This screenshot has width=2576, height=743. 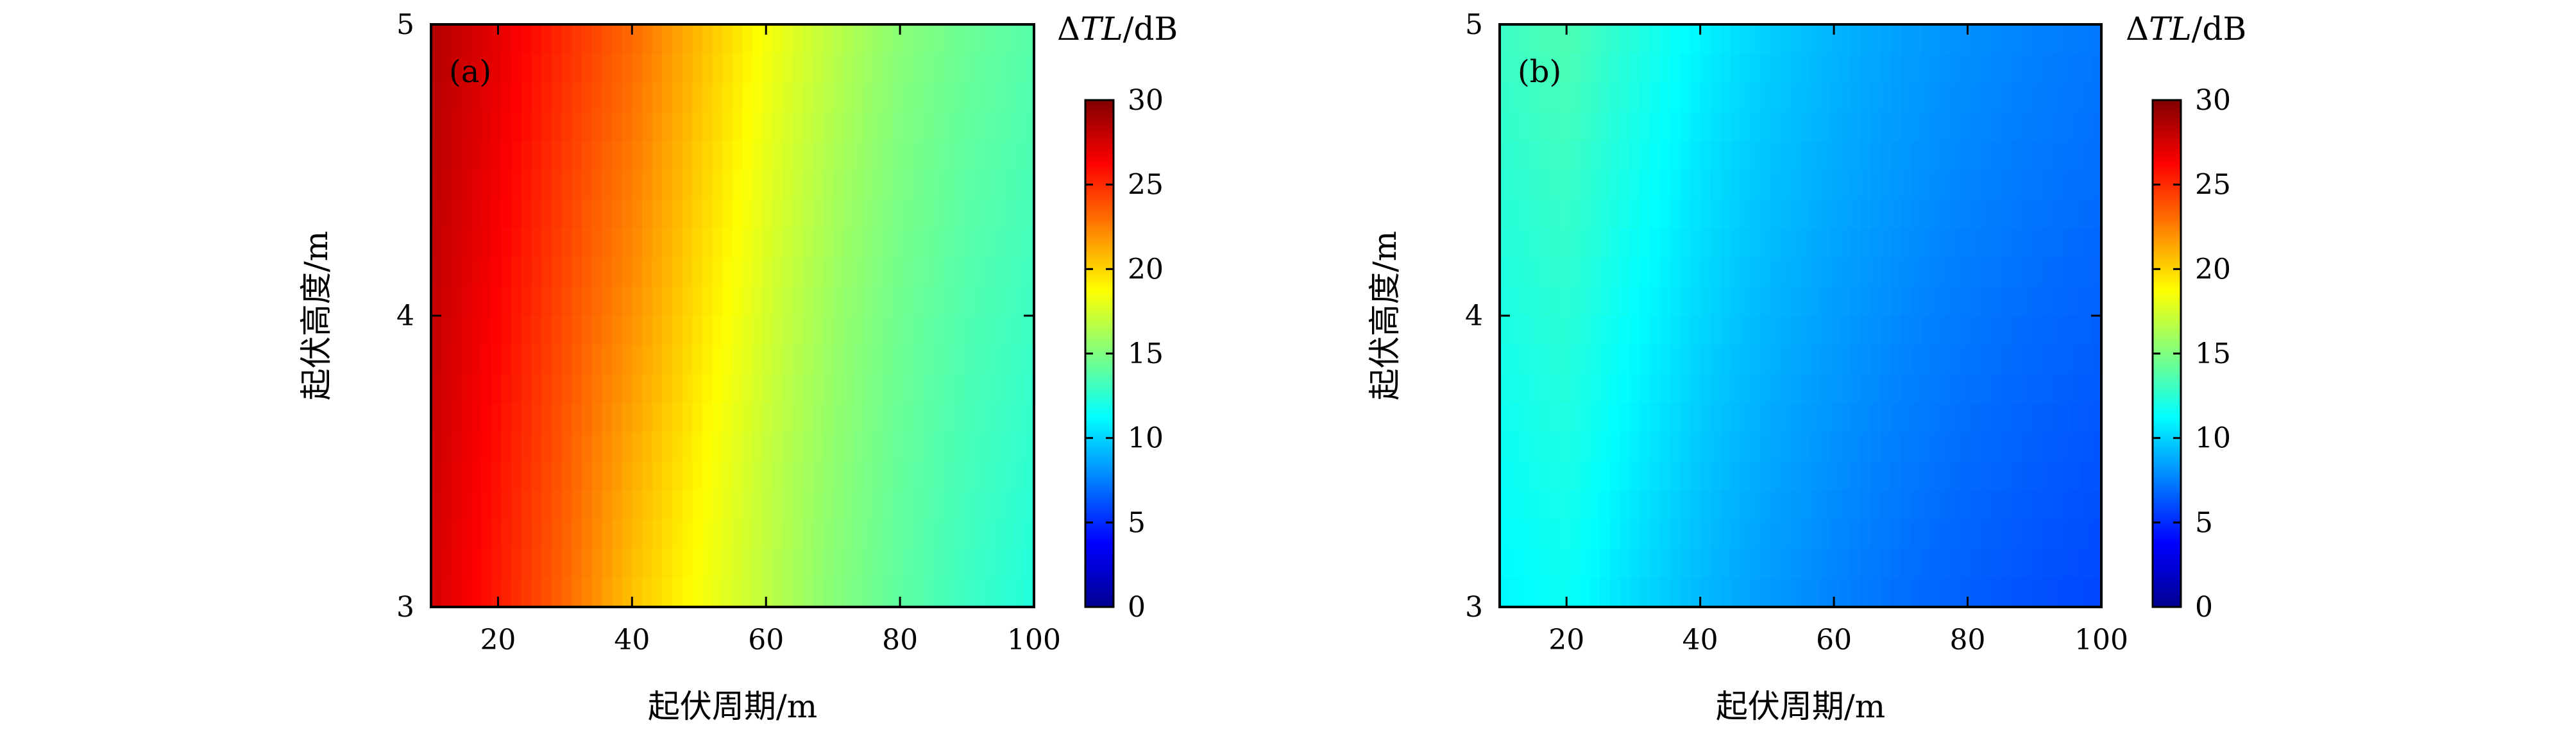 I want to click on colorbar-title-var: TL, so click(x=1101, y=28).